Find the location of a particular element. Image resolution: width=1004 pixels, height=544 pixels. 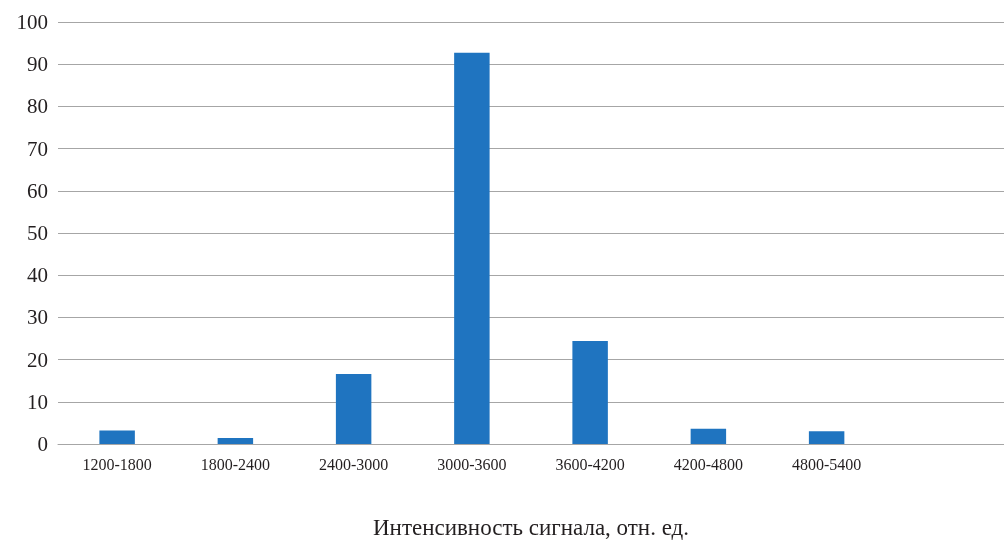

y-tick-label: 30 is located at coordinates (37, 317).